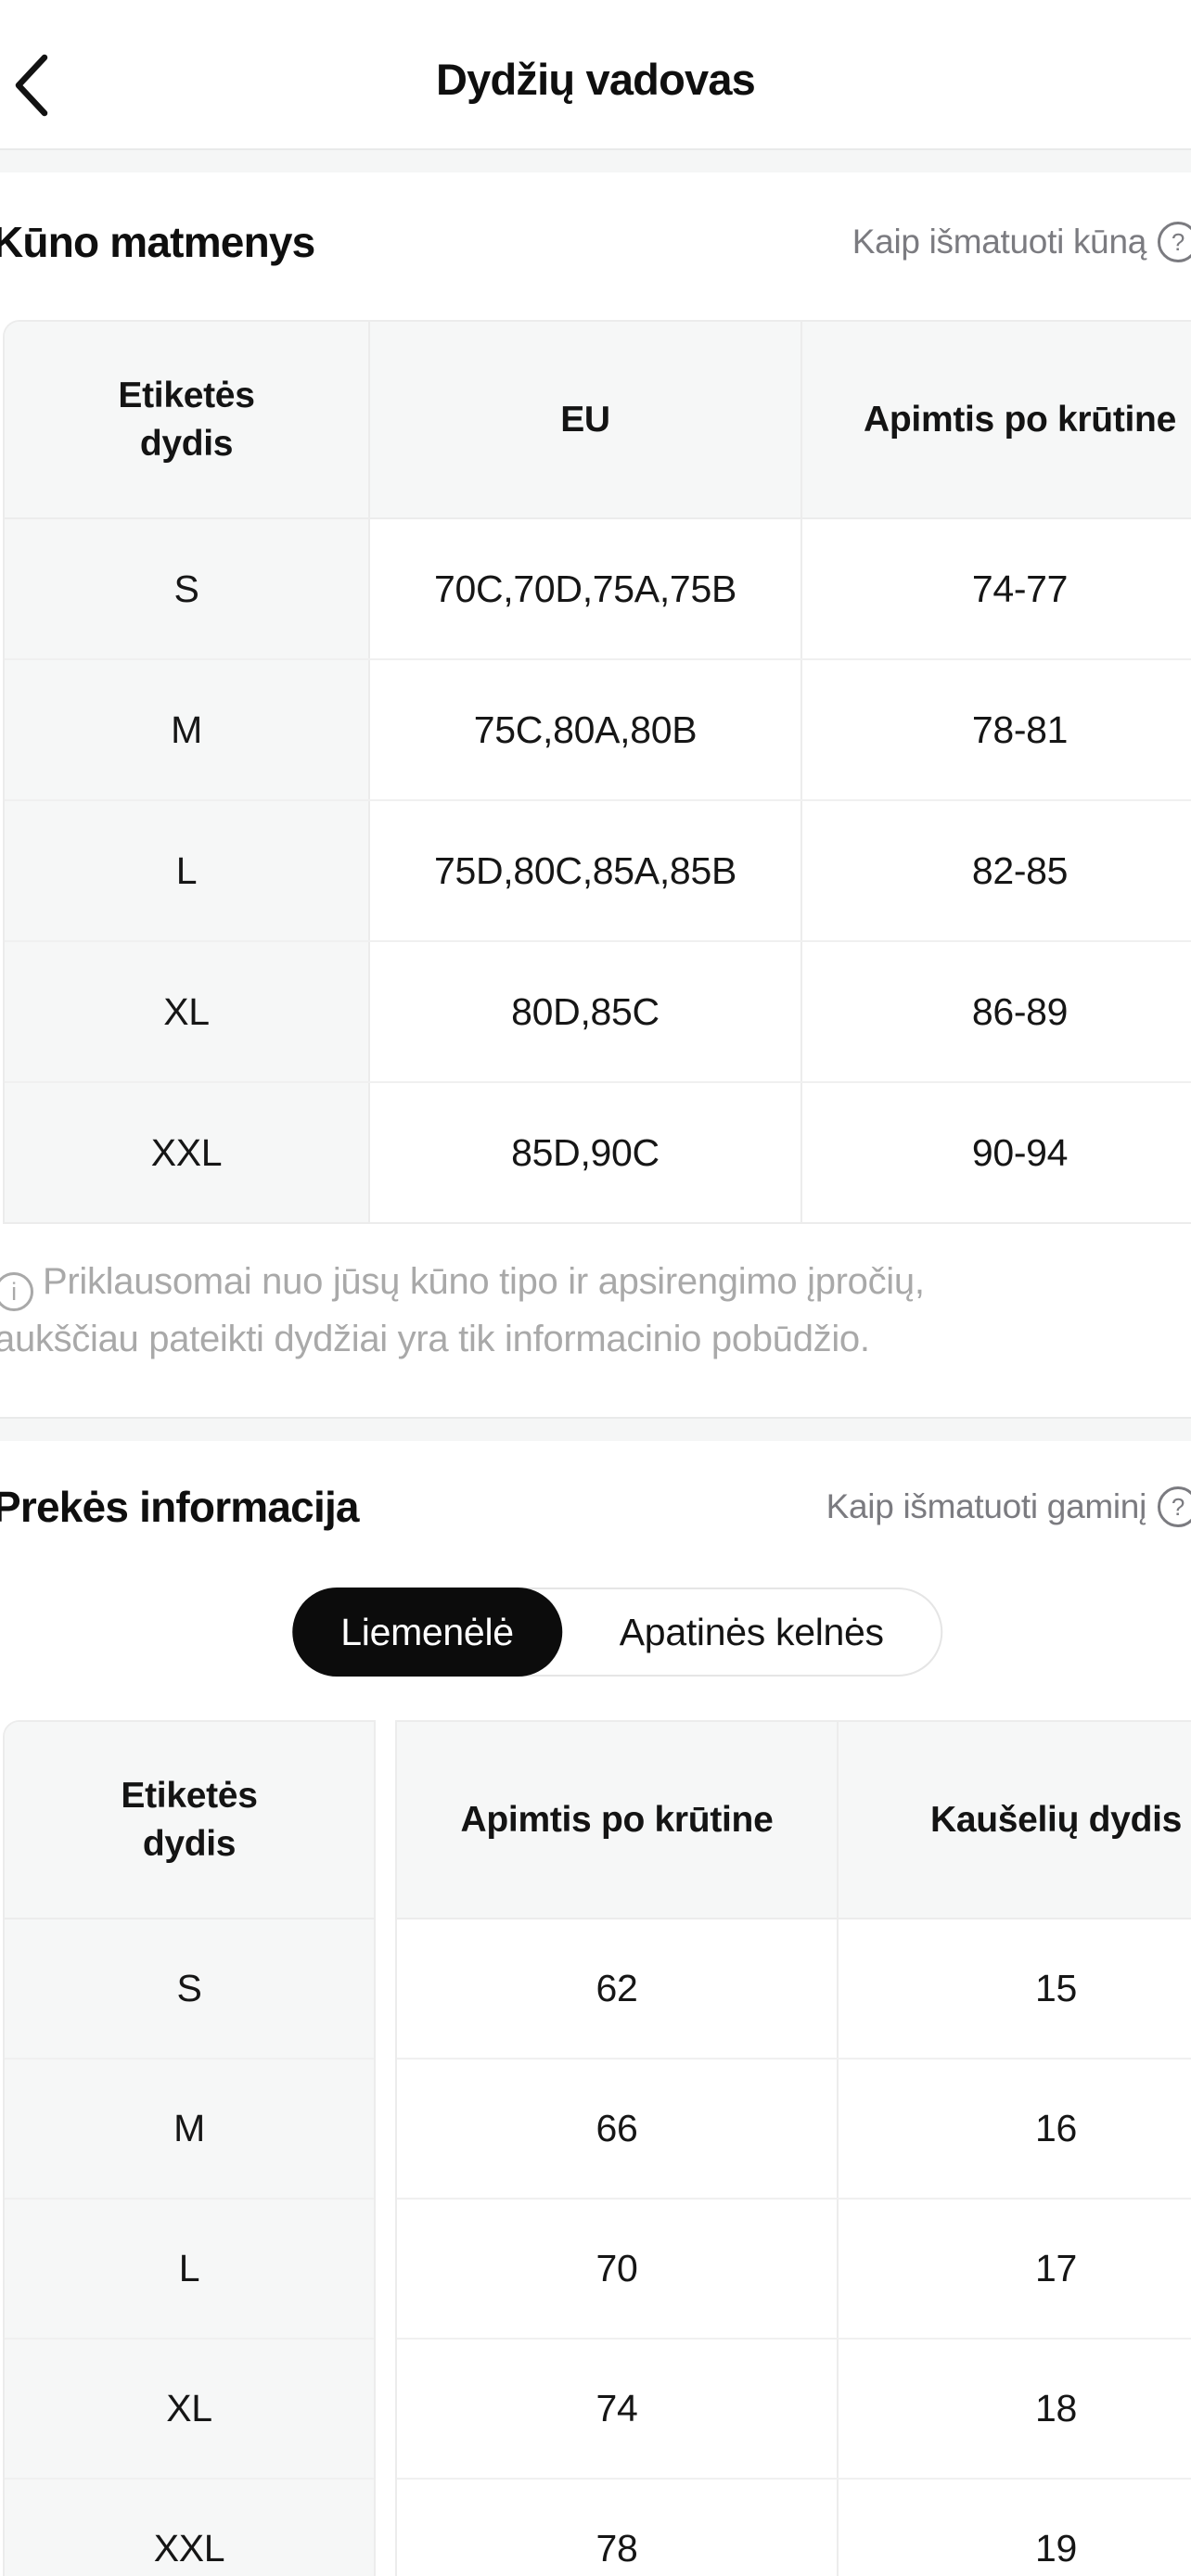 Image resolution: width=1191 pixels, height=2576 pixels. What do you see at coordinates (585, 730) in the screenshot?
I see `table-cell: 75C,80A,80B` at bounding box center [585, 730].